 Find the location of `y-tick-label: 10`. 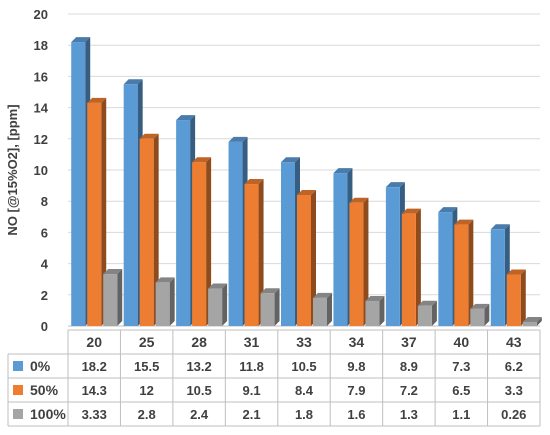

y-tick-label: 10 is located at coordinates (41, 170).